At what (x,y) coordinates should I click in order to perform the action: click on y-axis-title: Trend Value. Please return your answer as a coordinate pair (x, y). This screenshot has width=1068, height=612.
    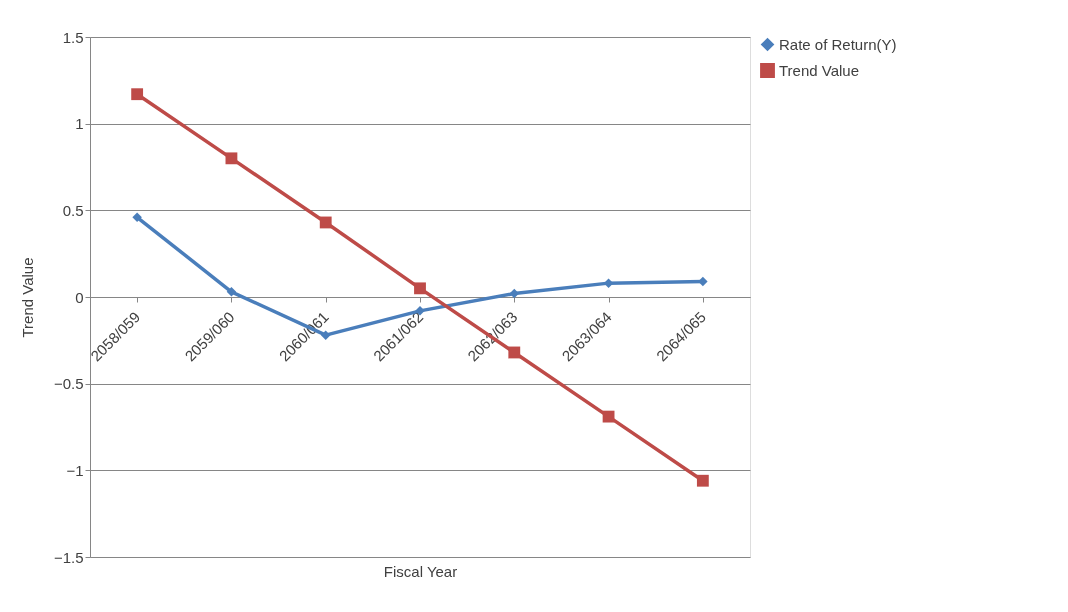
    Looking at the image, I should click on (27, 297).